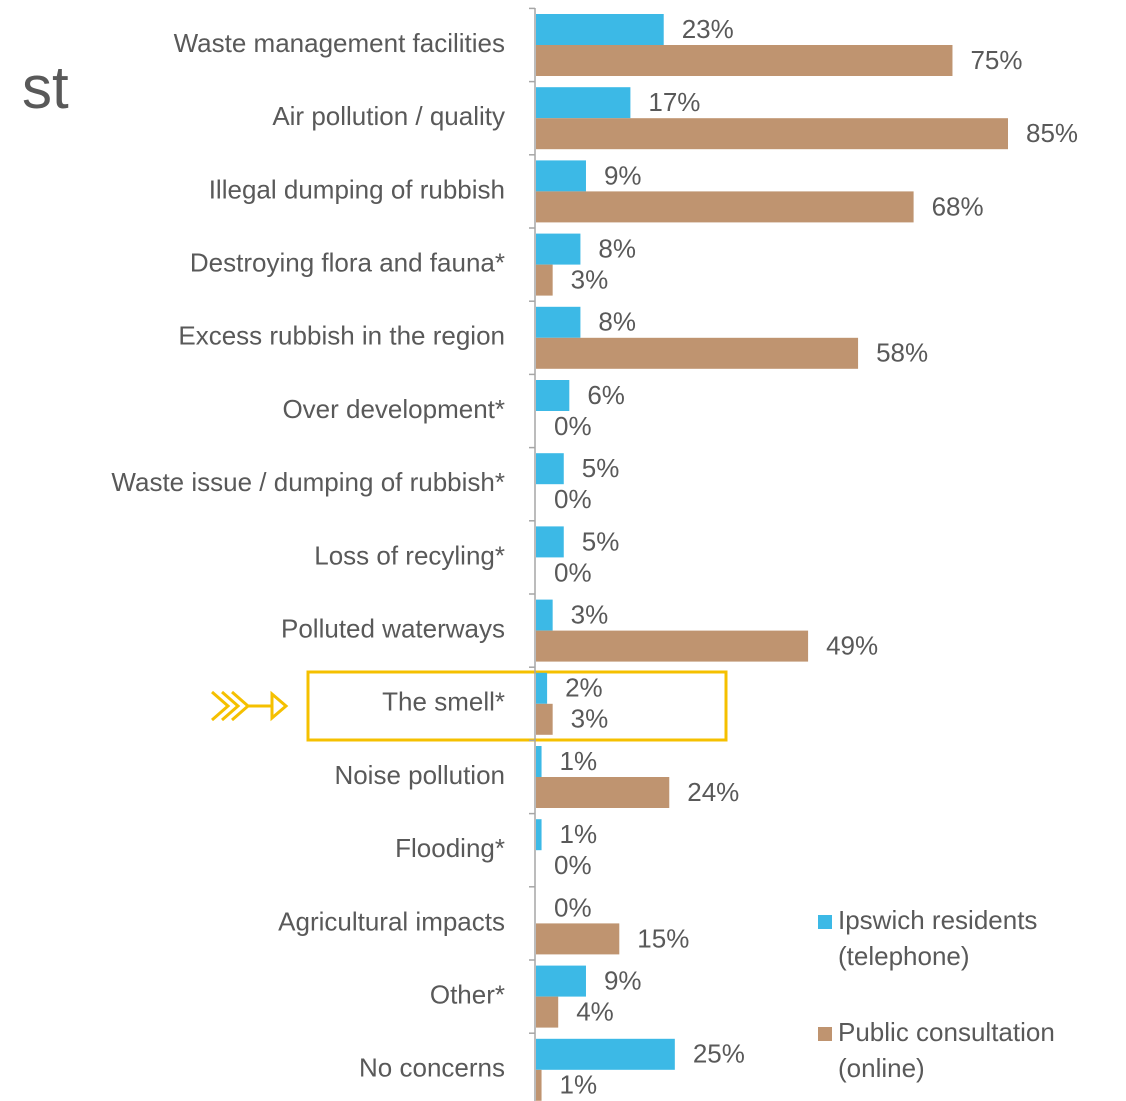 The height and width of the screenshot is (1101, 1126). What do you see at coordinates (450, 848) in the screenshot?
I see `category-label: Flooding*` at bounding box center [450, 848].